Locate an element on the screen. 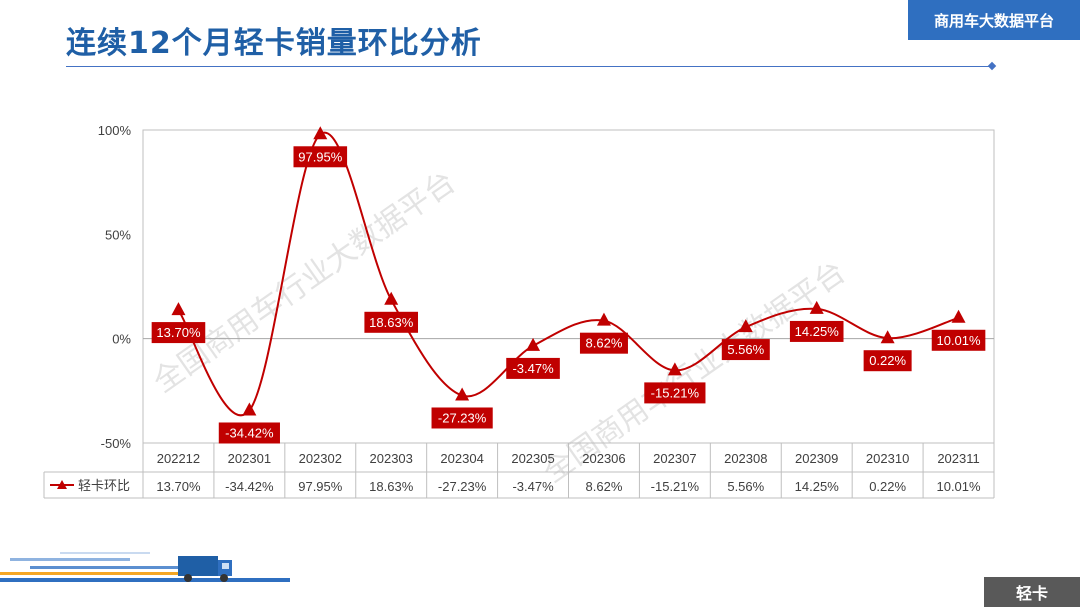 This screenshot has width=1080, height=607. data-label: 14.25% is located at coordinates (816, 331).